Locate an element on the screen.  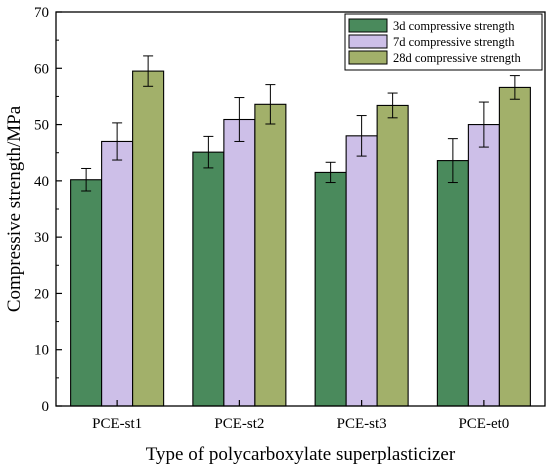
y-tick-label: 40 is located at coordinates (41, 182).